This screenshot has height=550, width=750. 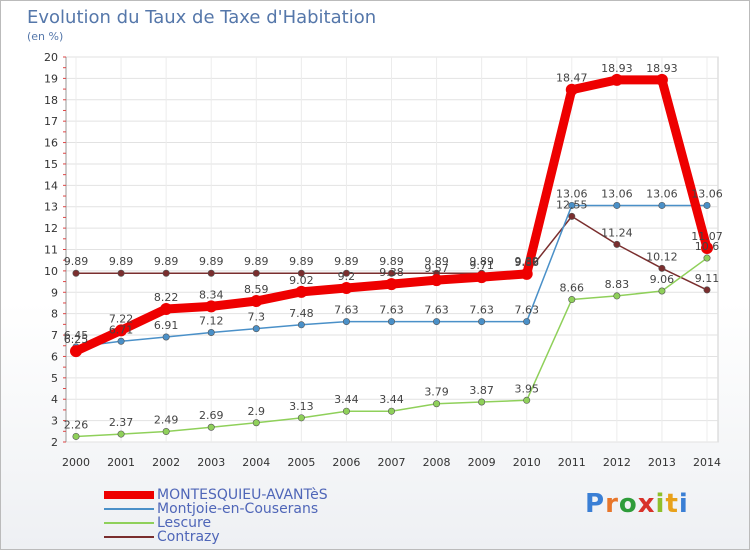 I want to click on data-label: 9.06, so click(x=662, y=279).